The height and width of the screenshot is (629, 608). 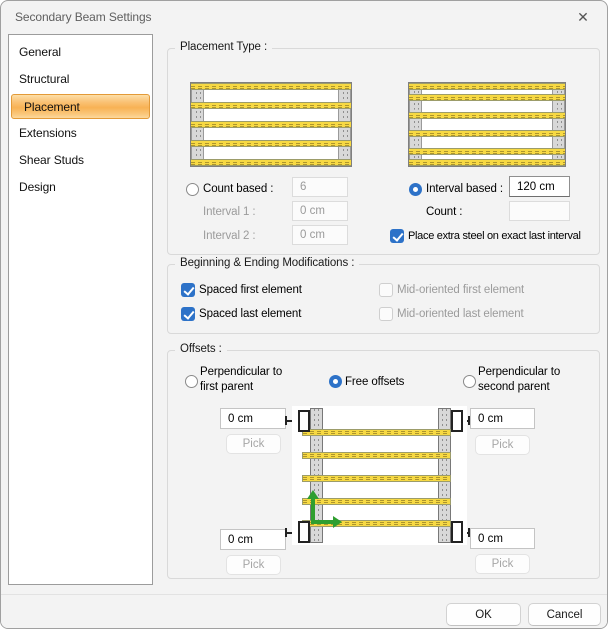 What do you see at coordinates (267, 263) in the screenshot?
I see `modifications-group-label: Beginning & Ending Modifications :` at bounding box center [267, 263].